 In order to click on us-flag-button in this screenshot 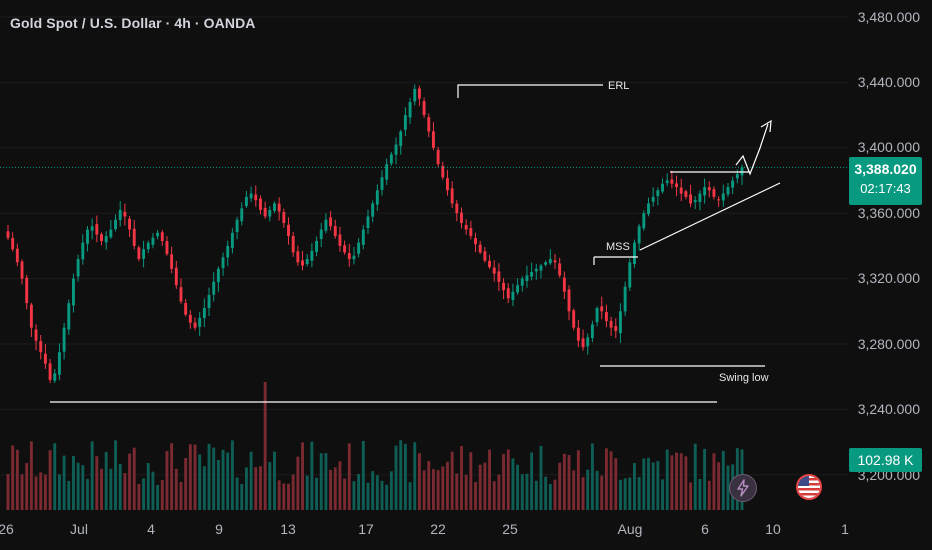, I will do `click(809, 487)`.